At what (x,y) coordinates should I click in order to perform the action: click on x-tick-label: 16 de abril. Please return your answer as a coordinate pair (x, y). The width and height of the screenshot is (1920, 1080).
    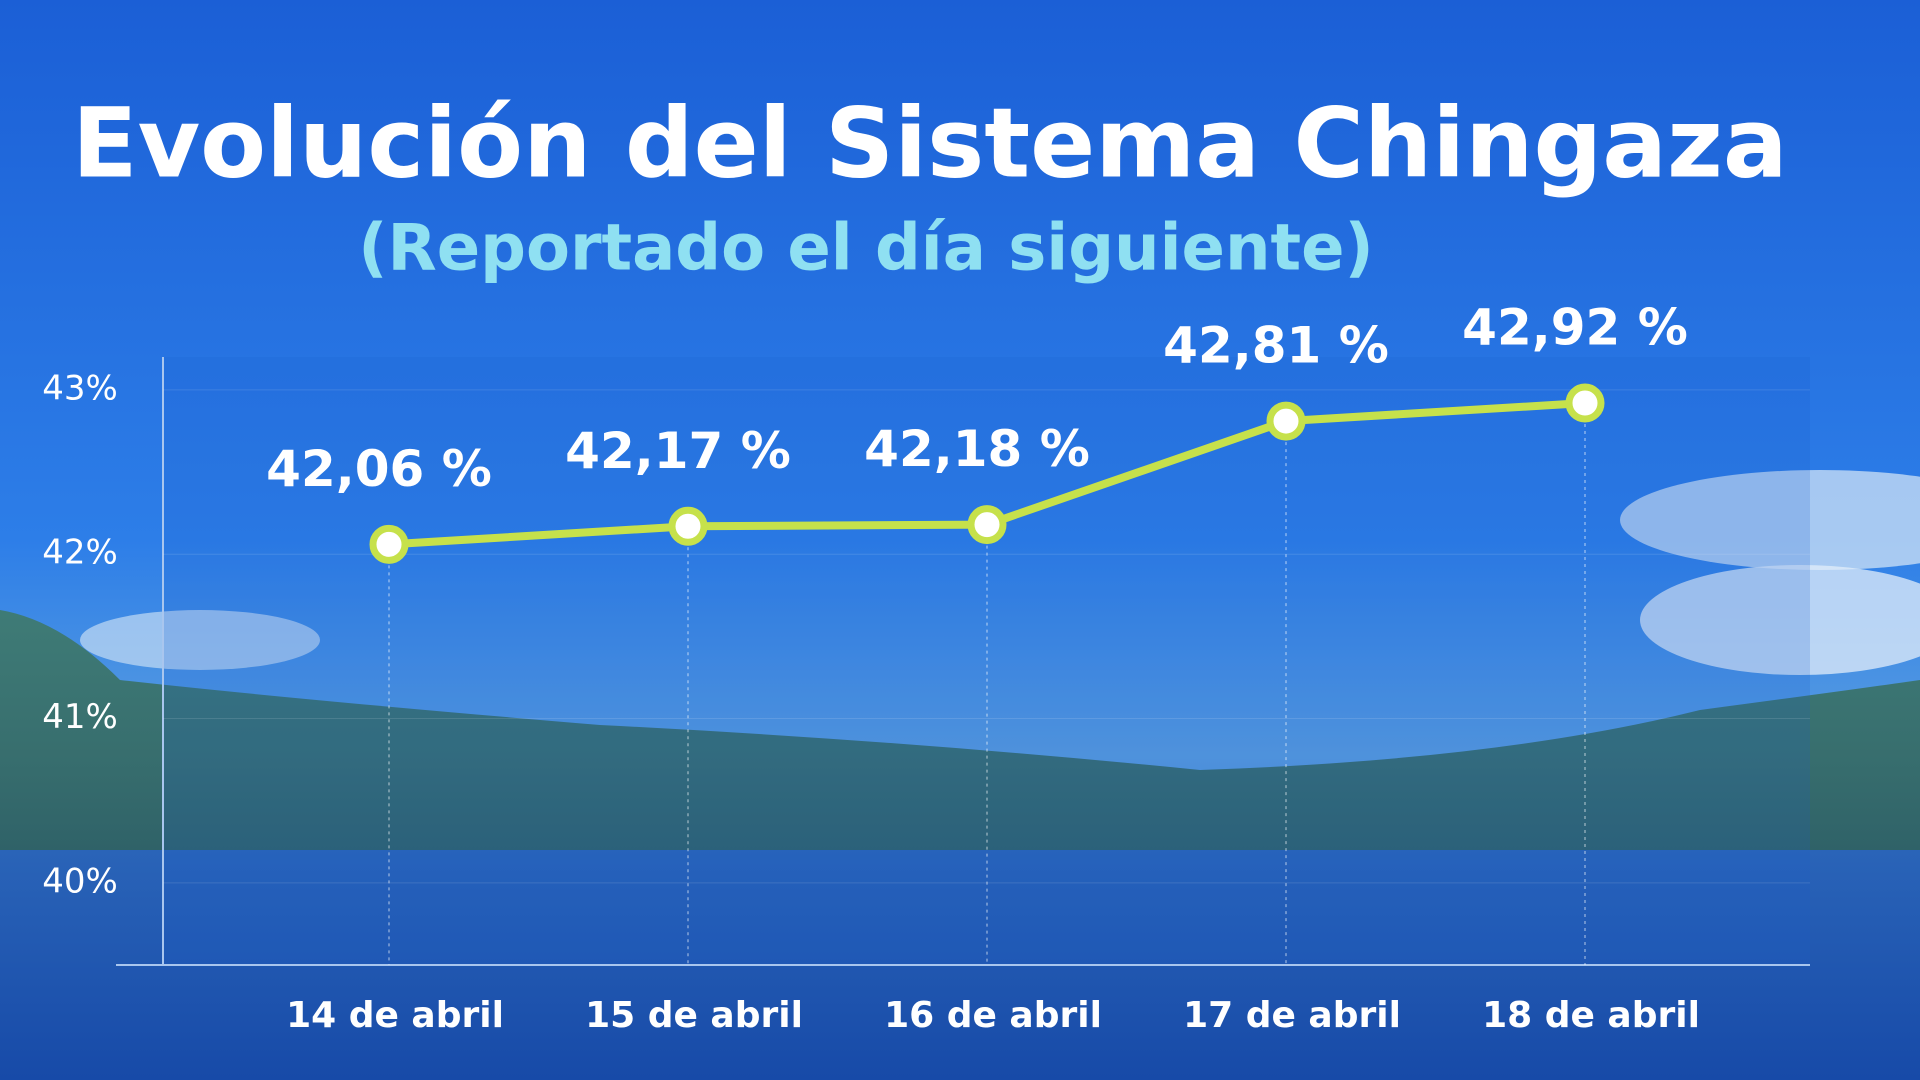
    Looking at the image, I should click on (993, 1015).